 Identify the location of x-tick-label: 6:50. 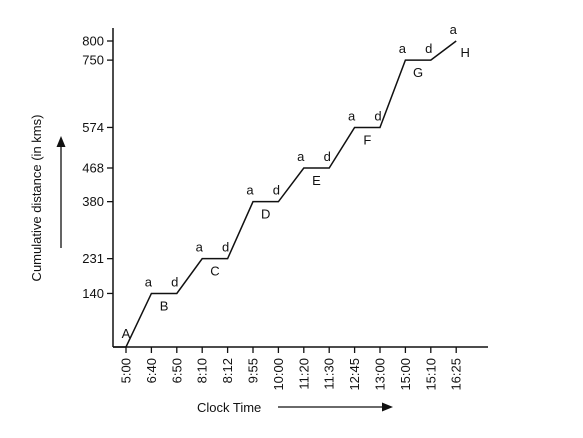
(176, 370).